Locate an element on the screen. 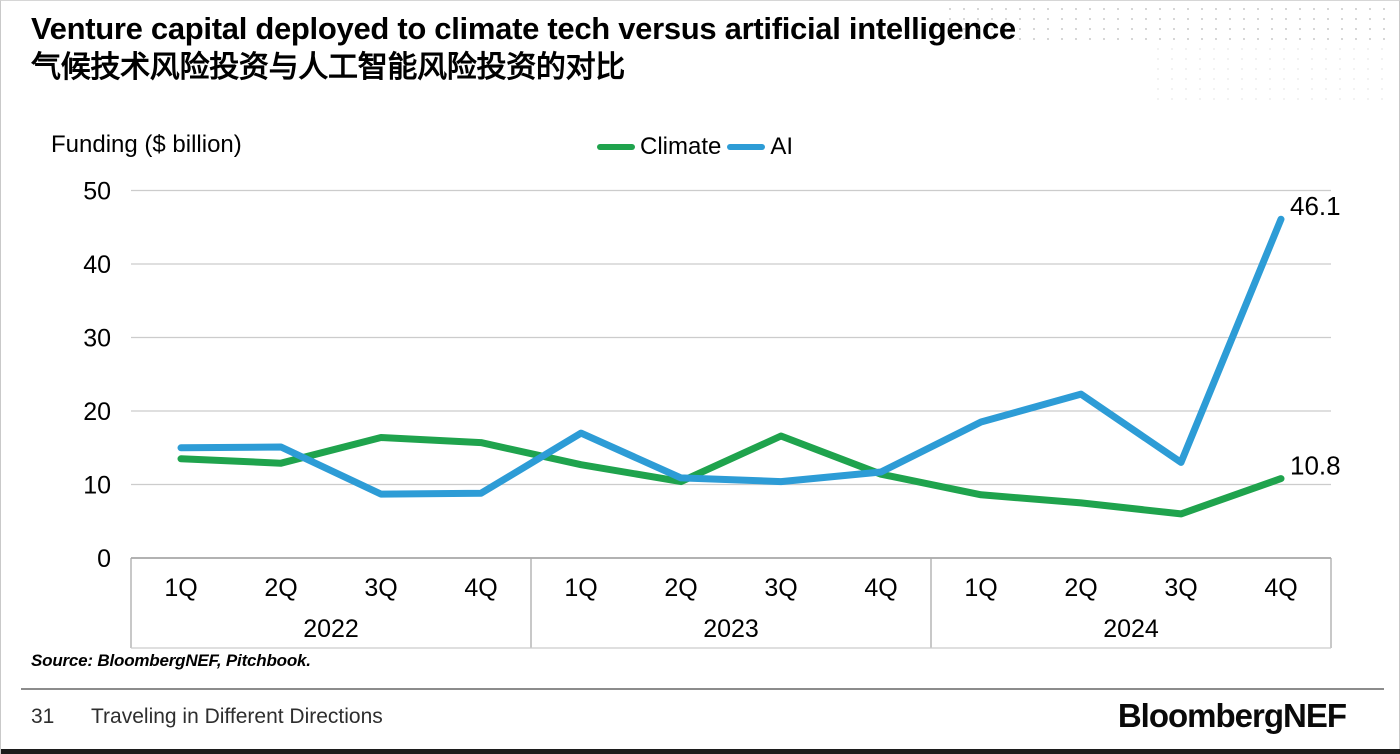 Image resolution: width=1400 pixels, height=754 pixels. legend-item-climate: Climate is located at coordinates (659, 147).